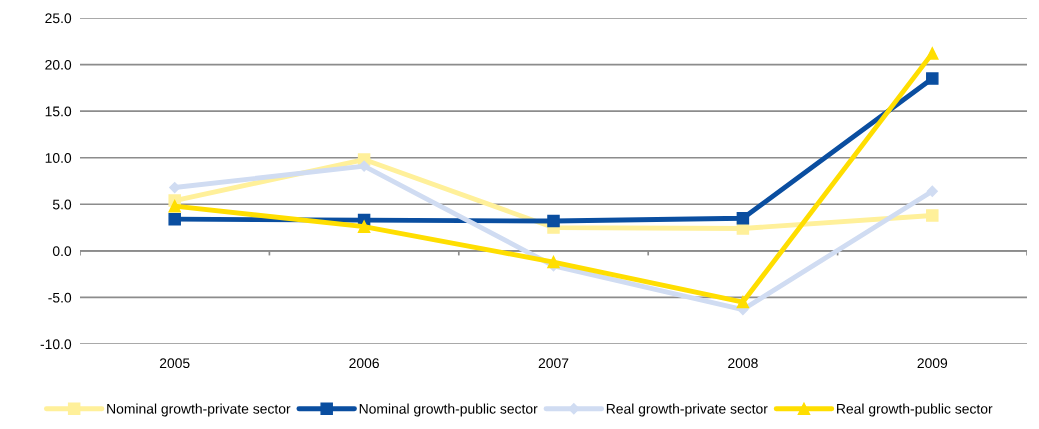 The height and width of the screenshot is (429, 1039). What do you see at coordinates (364, 363) in the screenshot?
I see `x-tick-label: 2006` at bounding box center [364, 363].